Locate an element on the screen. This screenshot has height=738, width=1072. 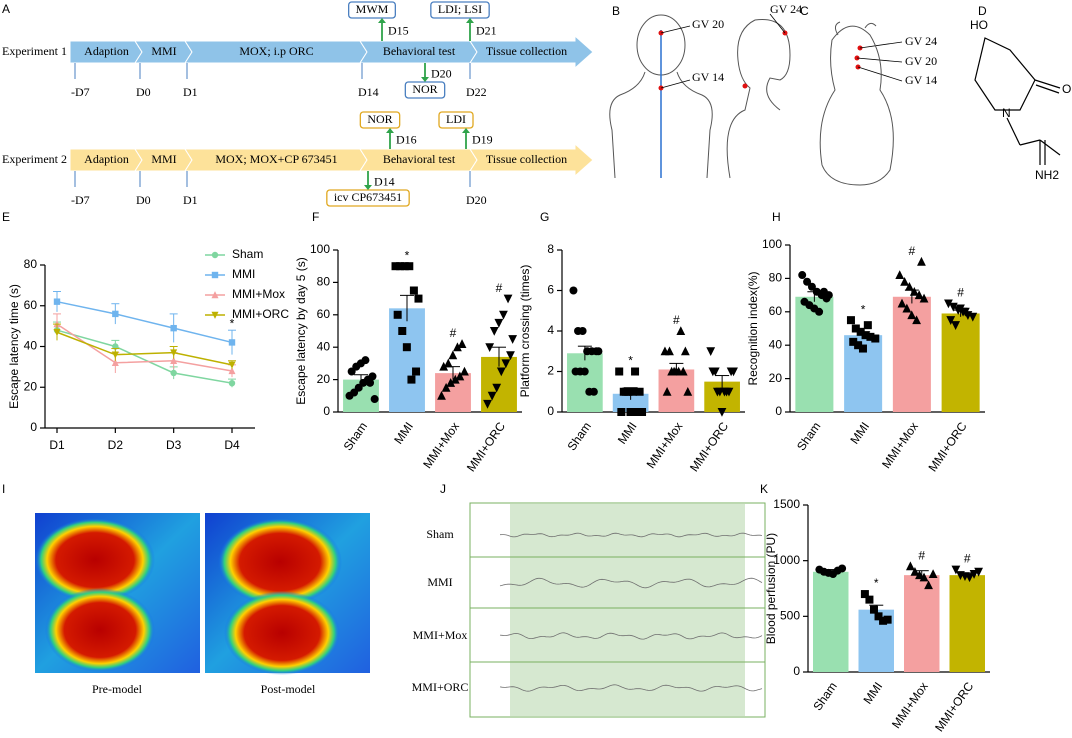
x-tick-label: D2 is located at coordinates (116, 445).